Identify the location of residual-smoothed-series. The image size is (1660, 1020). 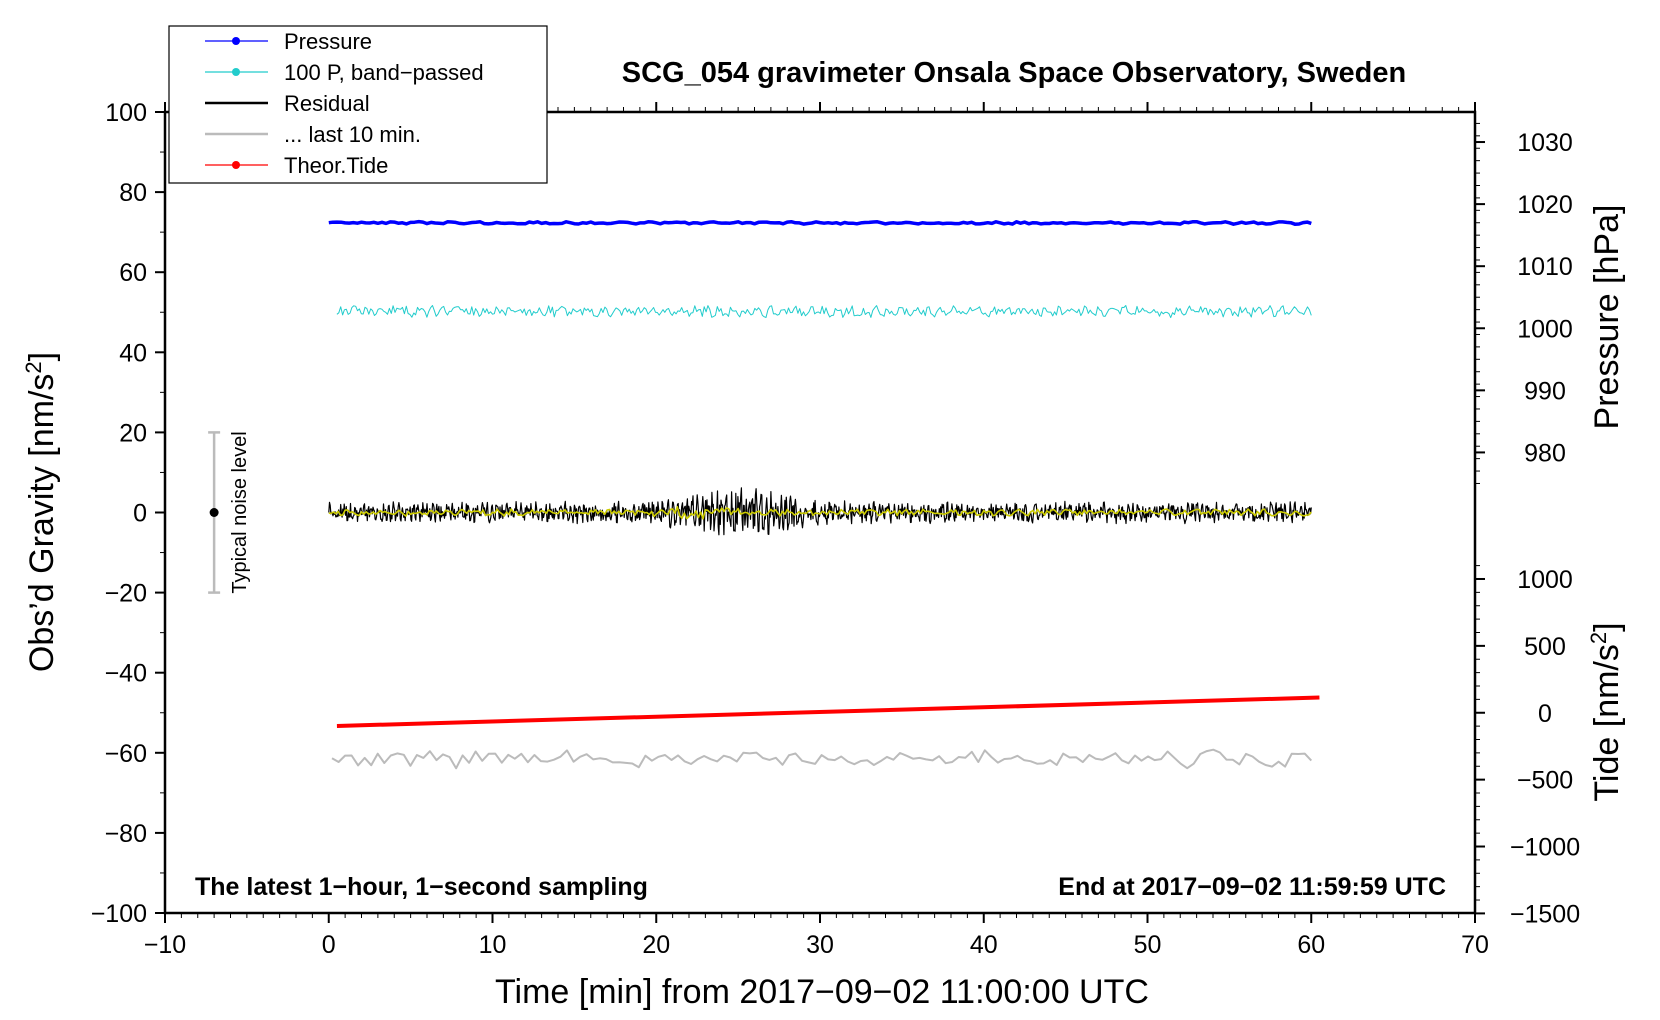
(820, 512).